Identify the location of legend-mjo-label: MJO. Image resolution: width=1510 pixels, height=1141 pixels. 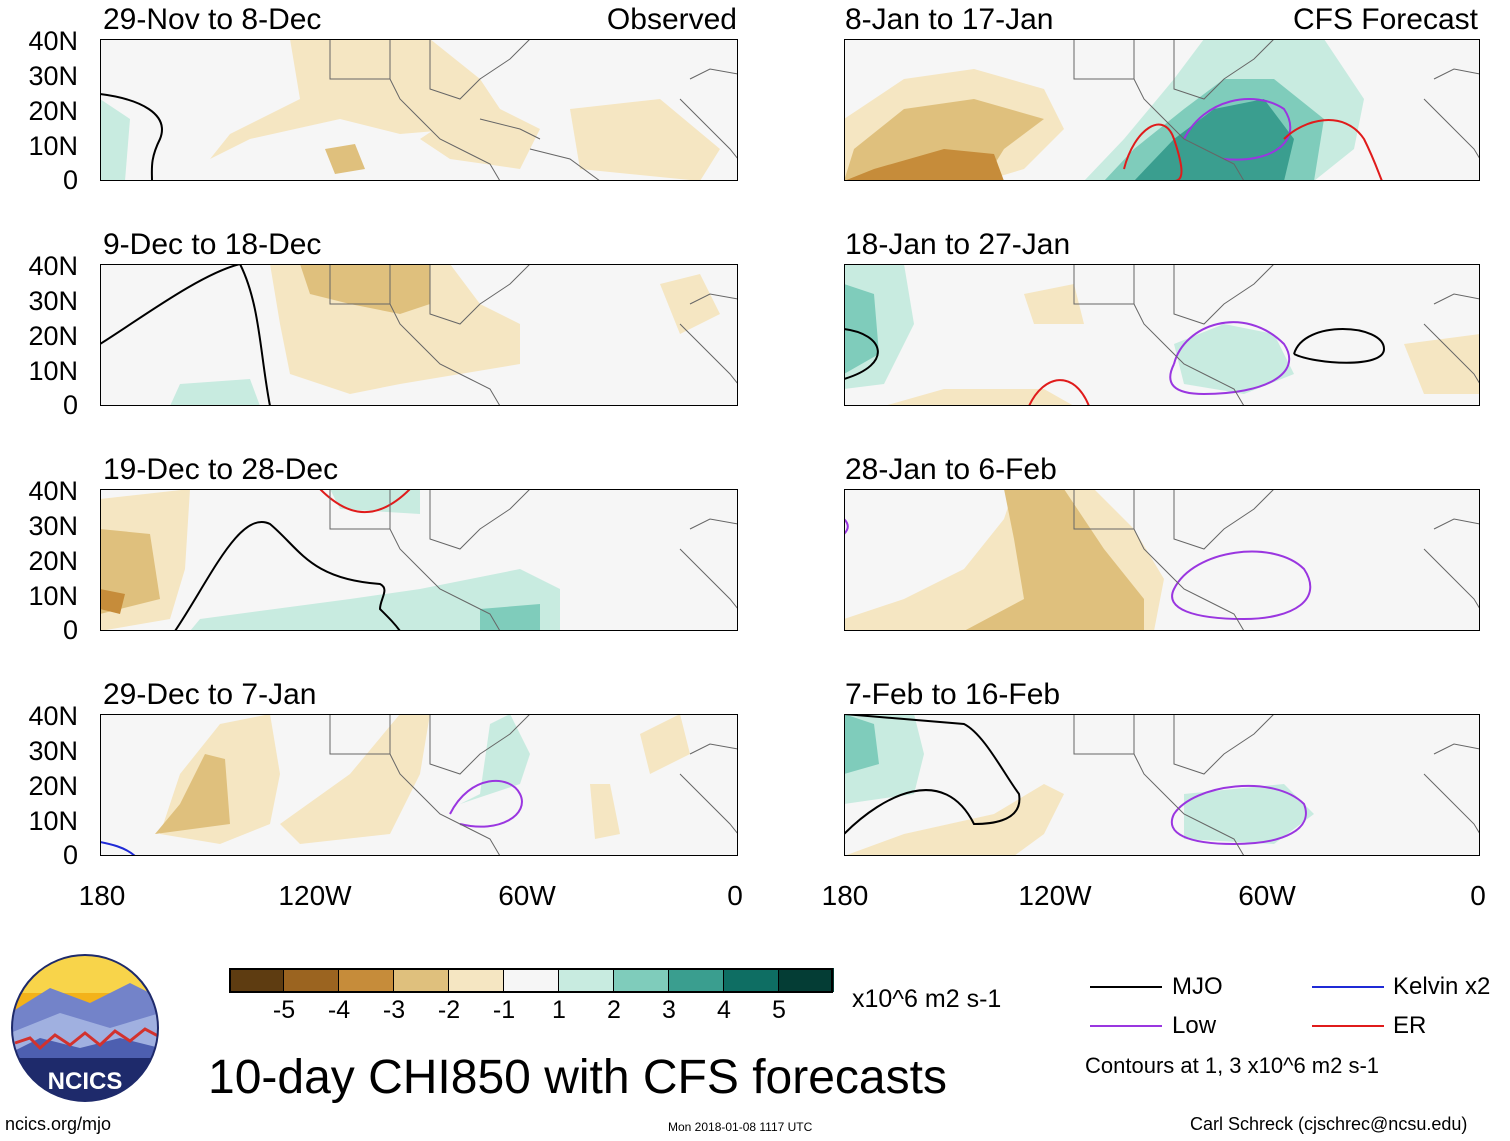
(1197, 986).